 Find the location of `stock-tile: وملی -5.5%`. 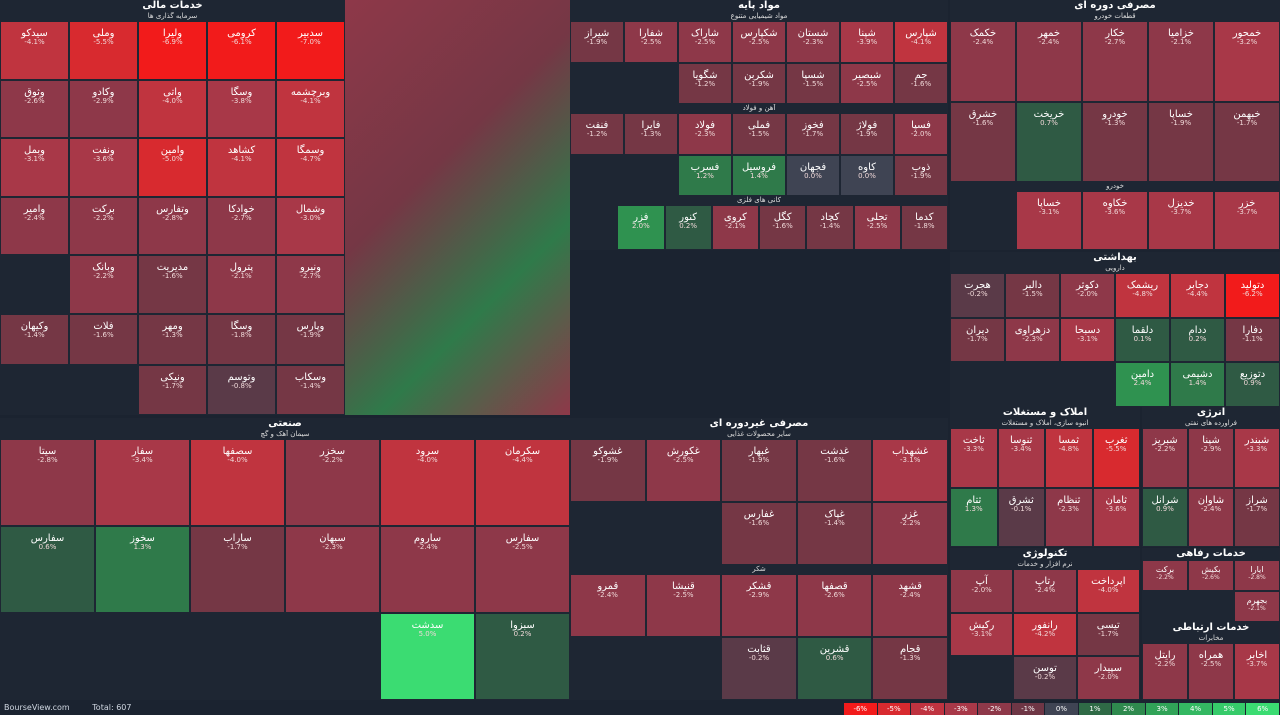

stock-tile: وملی -5.5% is located at coordinates (103, 50).